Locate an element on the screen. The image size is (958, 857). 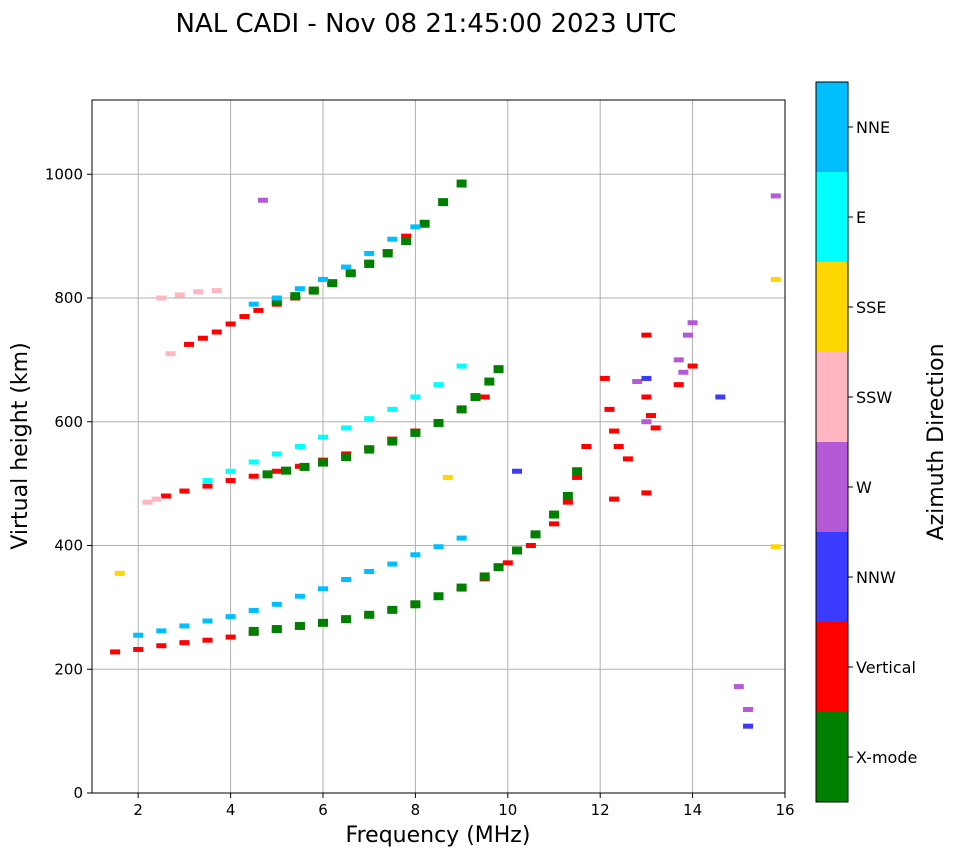
x-axis-label: Frequency (MHz) is located at coordinates (438, 835).